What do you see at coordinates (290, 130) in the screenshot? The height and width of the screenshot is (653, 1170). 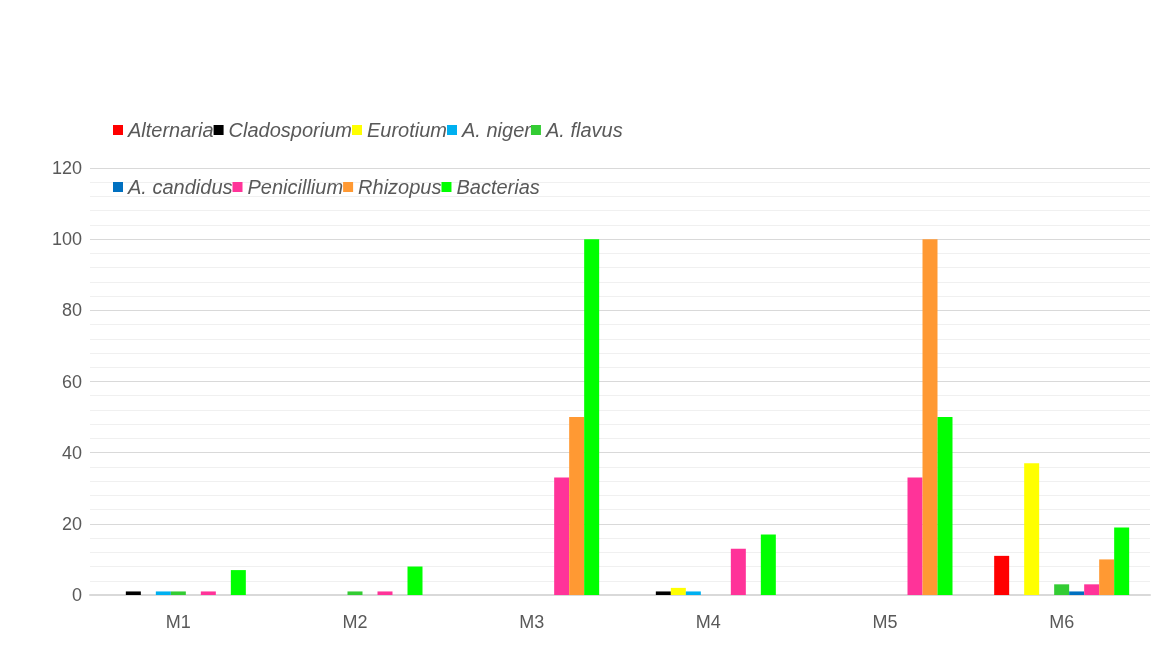 I see `legend-label: Cladosporium` at bounding box center [290, 130].